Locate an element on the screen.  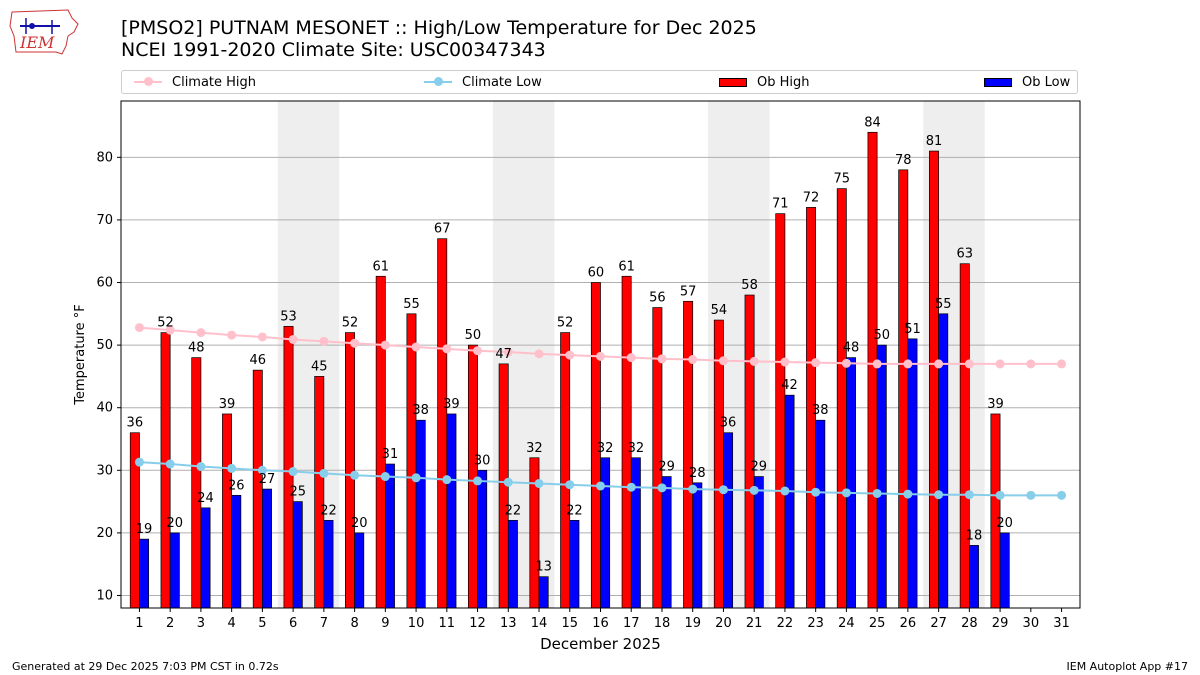
climate-low-swatch is located at coordinates (438, 81).